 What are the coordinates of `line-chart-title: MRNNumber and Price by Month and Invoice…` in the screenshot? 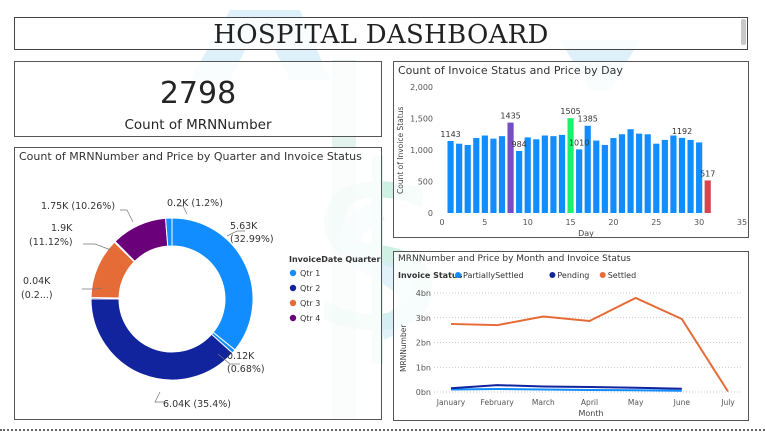 It's located at (514, 259).